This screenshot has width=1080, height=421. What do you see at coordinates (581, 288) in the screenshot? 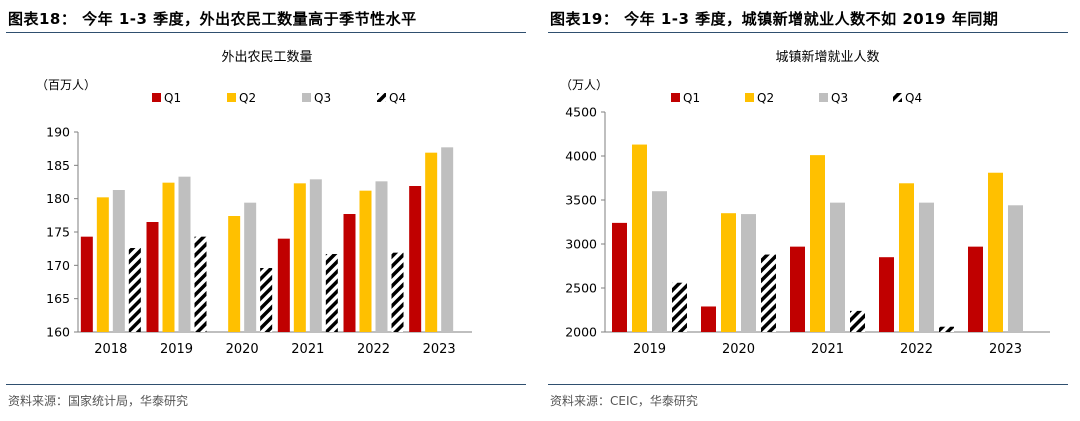
I see `y-tick-label: 2500` at bounding box center [581, 288].